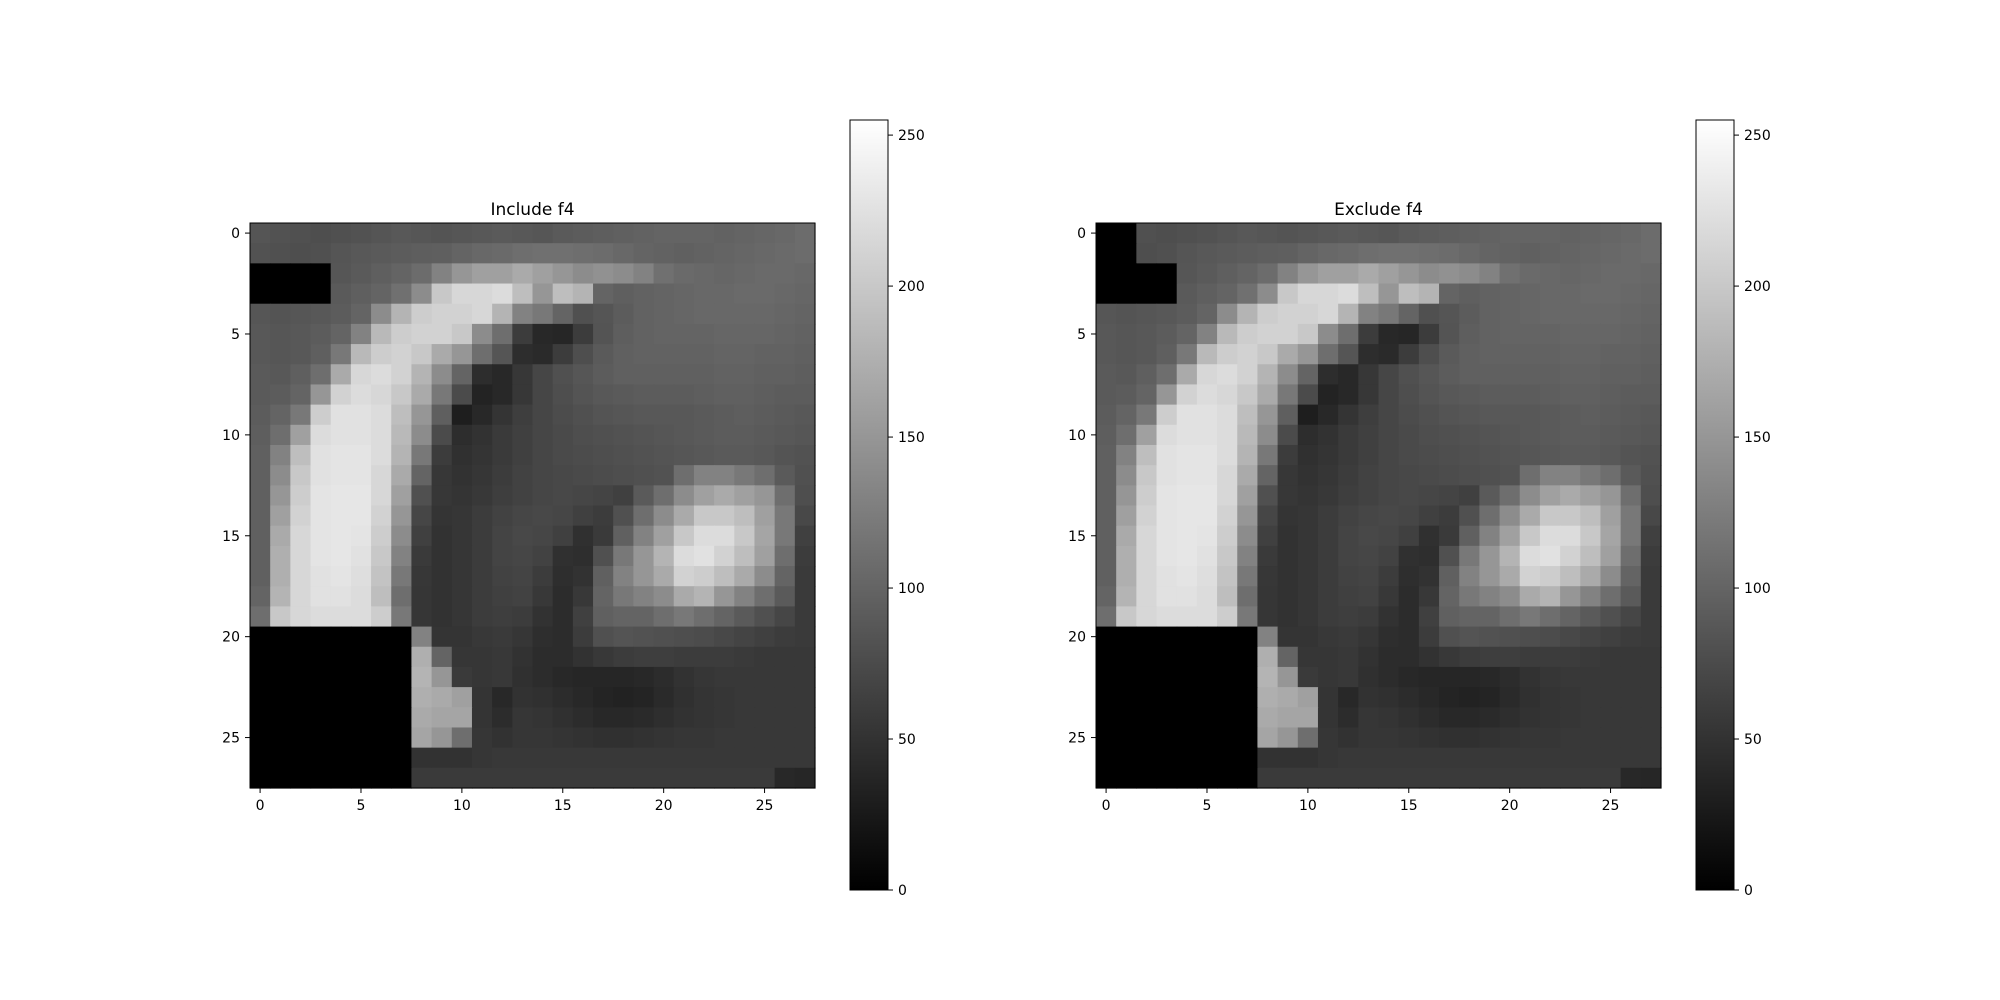 The height and width of the screenshot is (1000, 2000). What do you see at coordinates (1748, 891) in the screenshot?
I see `colorbar-tick-label: 0` at bounding box center [1748, 891].